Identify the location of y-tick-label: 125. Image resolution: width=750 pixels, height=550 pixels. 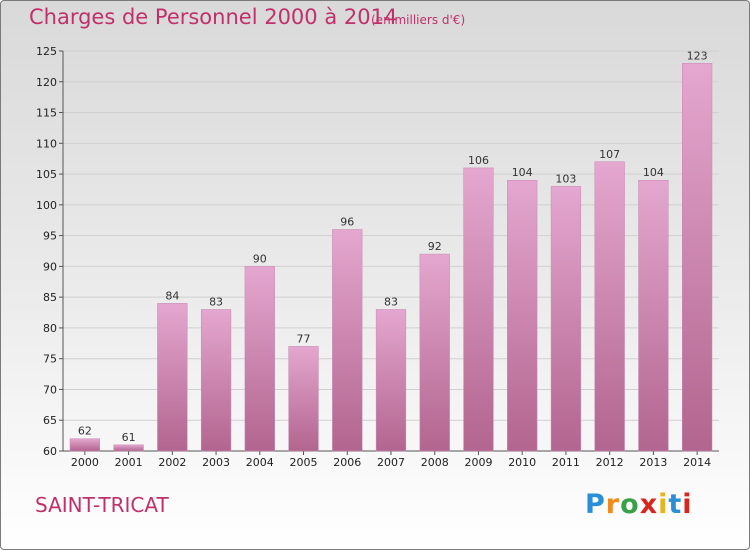
(46, 51).